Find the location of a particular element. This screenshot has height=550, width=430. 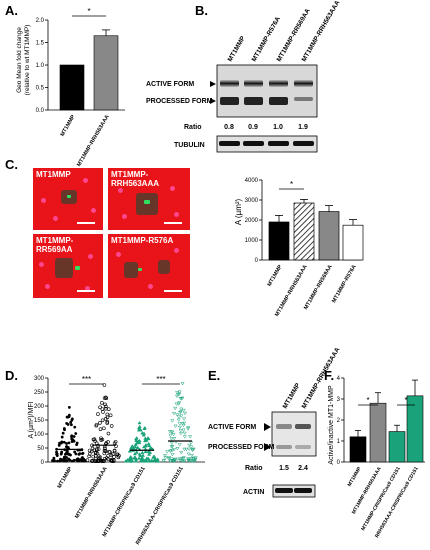

blot-b-processed-label: PROCESSED FORM is located at coordinates (179, 101).